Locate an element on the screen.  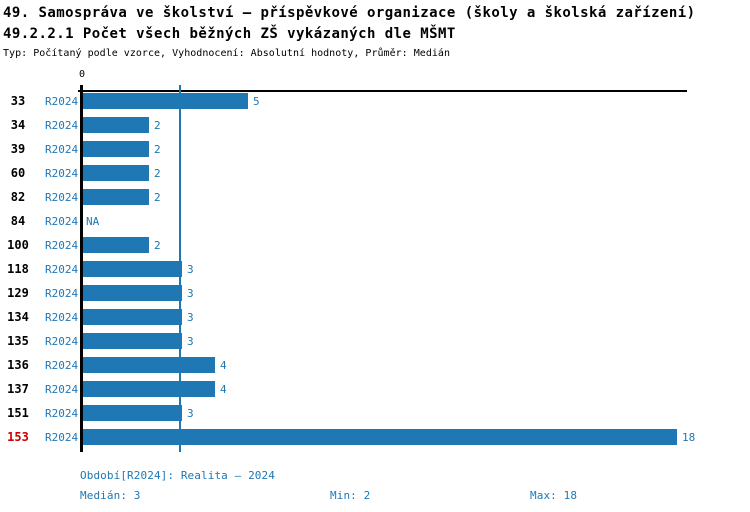
category-label: 137 is located at coordinates (18, 389).